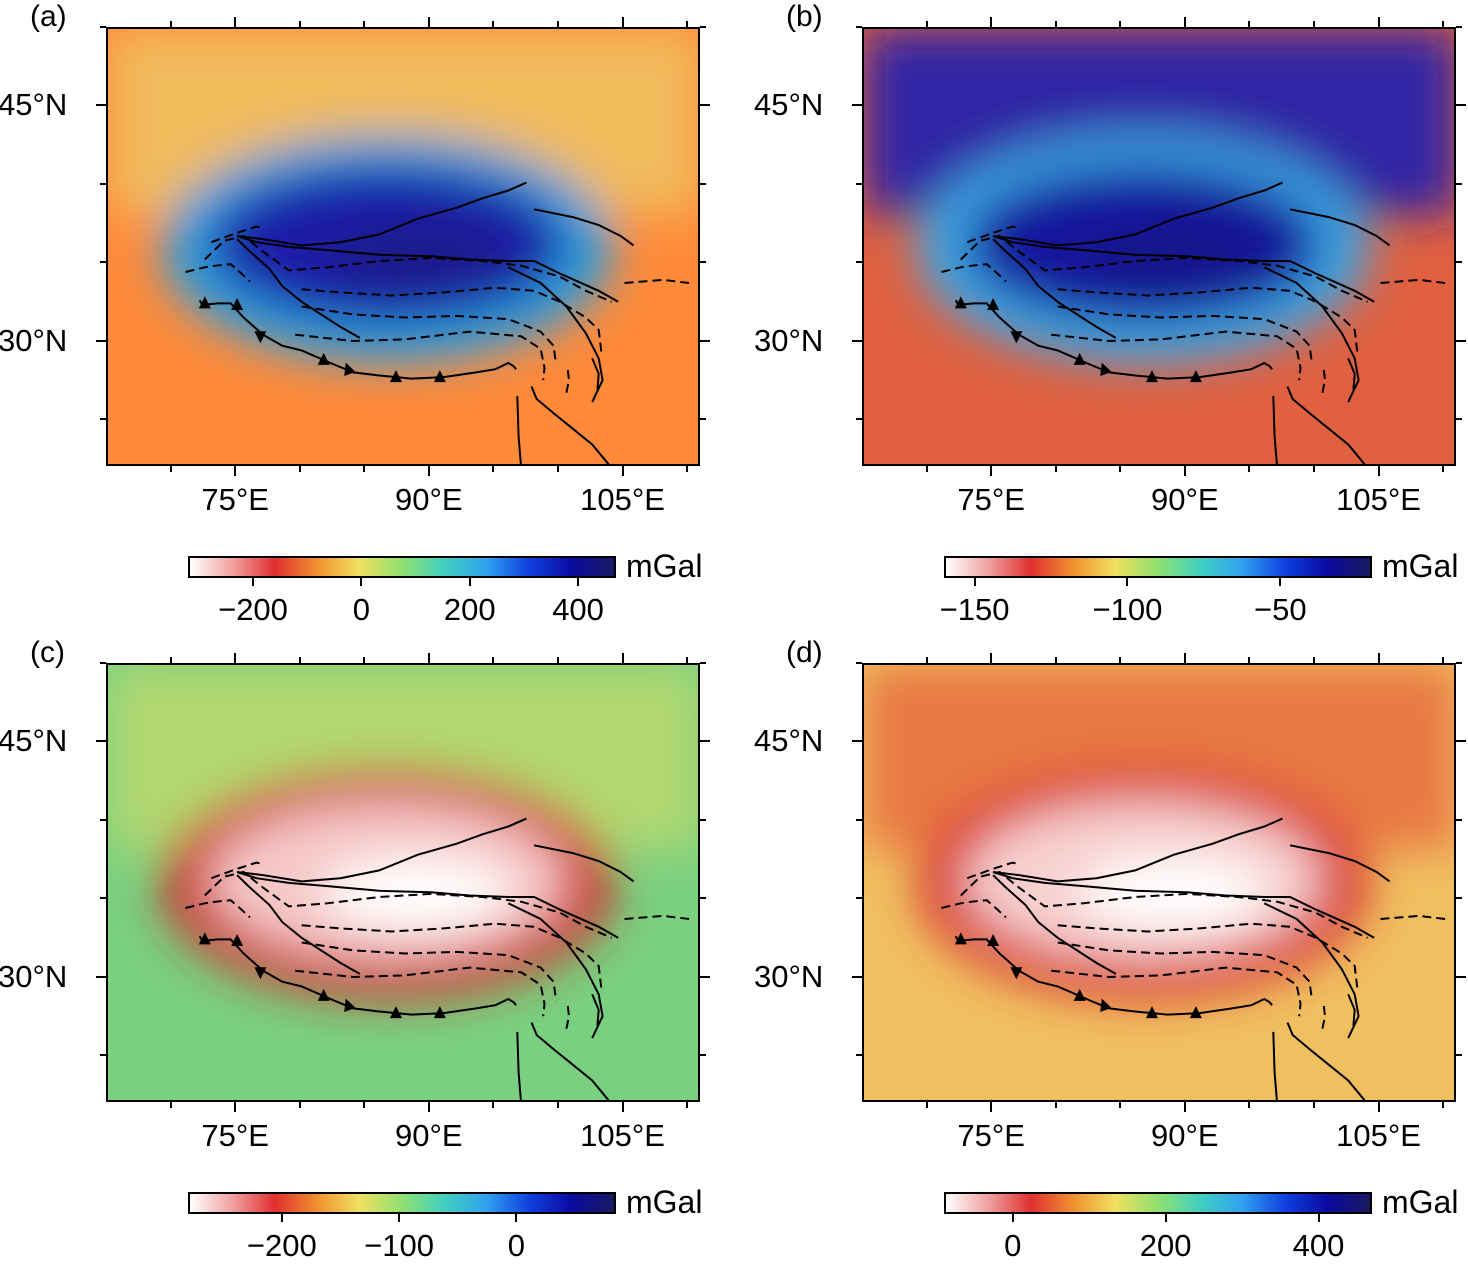 The image size is (1468, 1269). What do you see at coordinates (253, 609) in the screenshot?
I see `colorbar-tick-label: −200` at bounding box center [253, 609].